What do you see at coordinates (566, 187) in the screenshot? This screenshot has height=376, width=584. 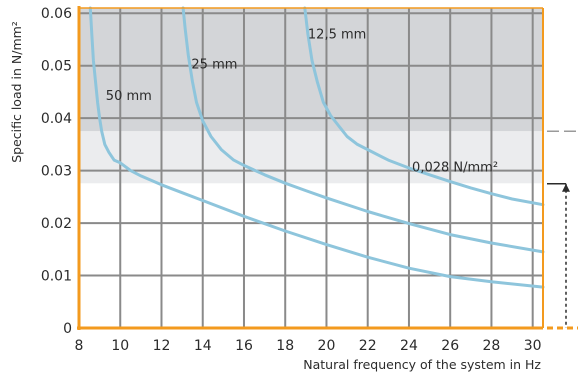 I see `range-indicator-arrow` at bounding box center [566, 187].